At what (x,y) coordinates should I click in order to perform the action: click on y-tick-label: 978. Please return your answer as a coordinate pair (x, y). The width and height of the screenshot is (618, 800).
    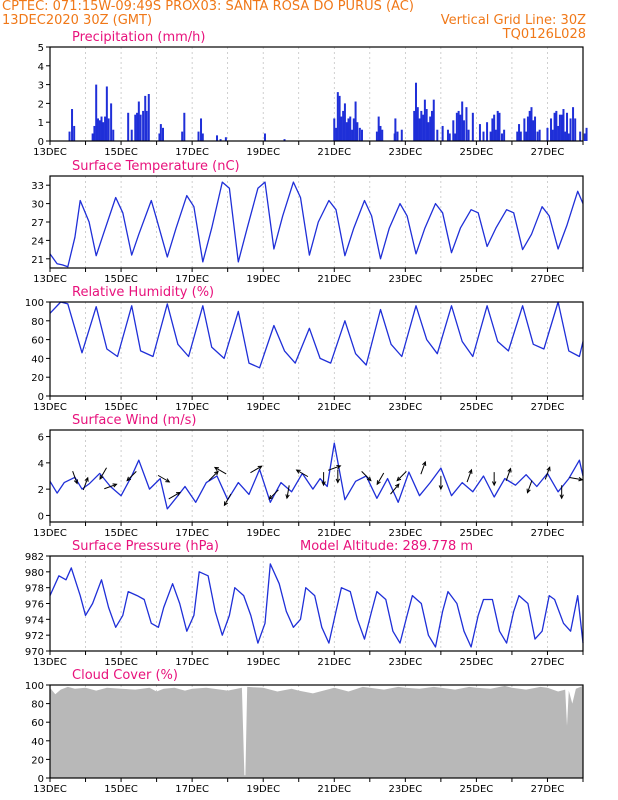
    Looking at the image, I should click on (34, 589).